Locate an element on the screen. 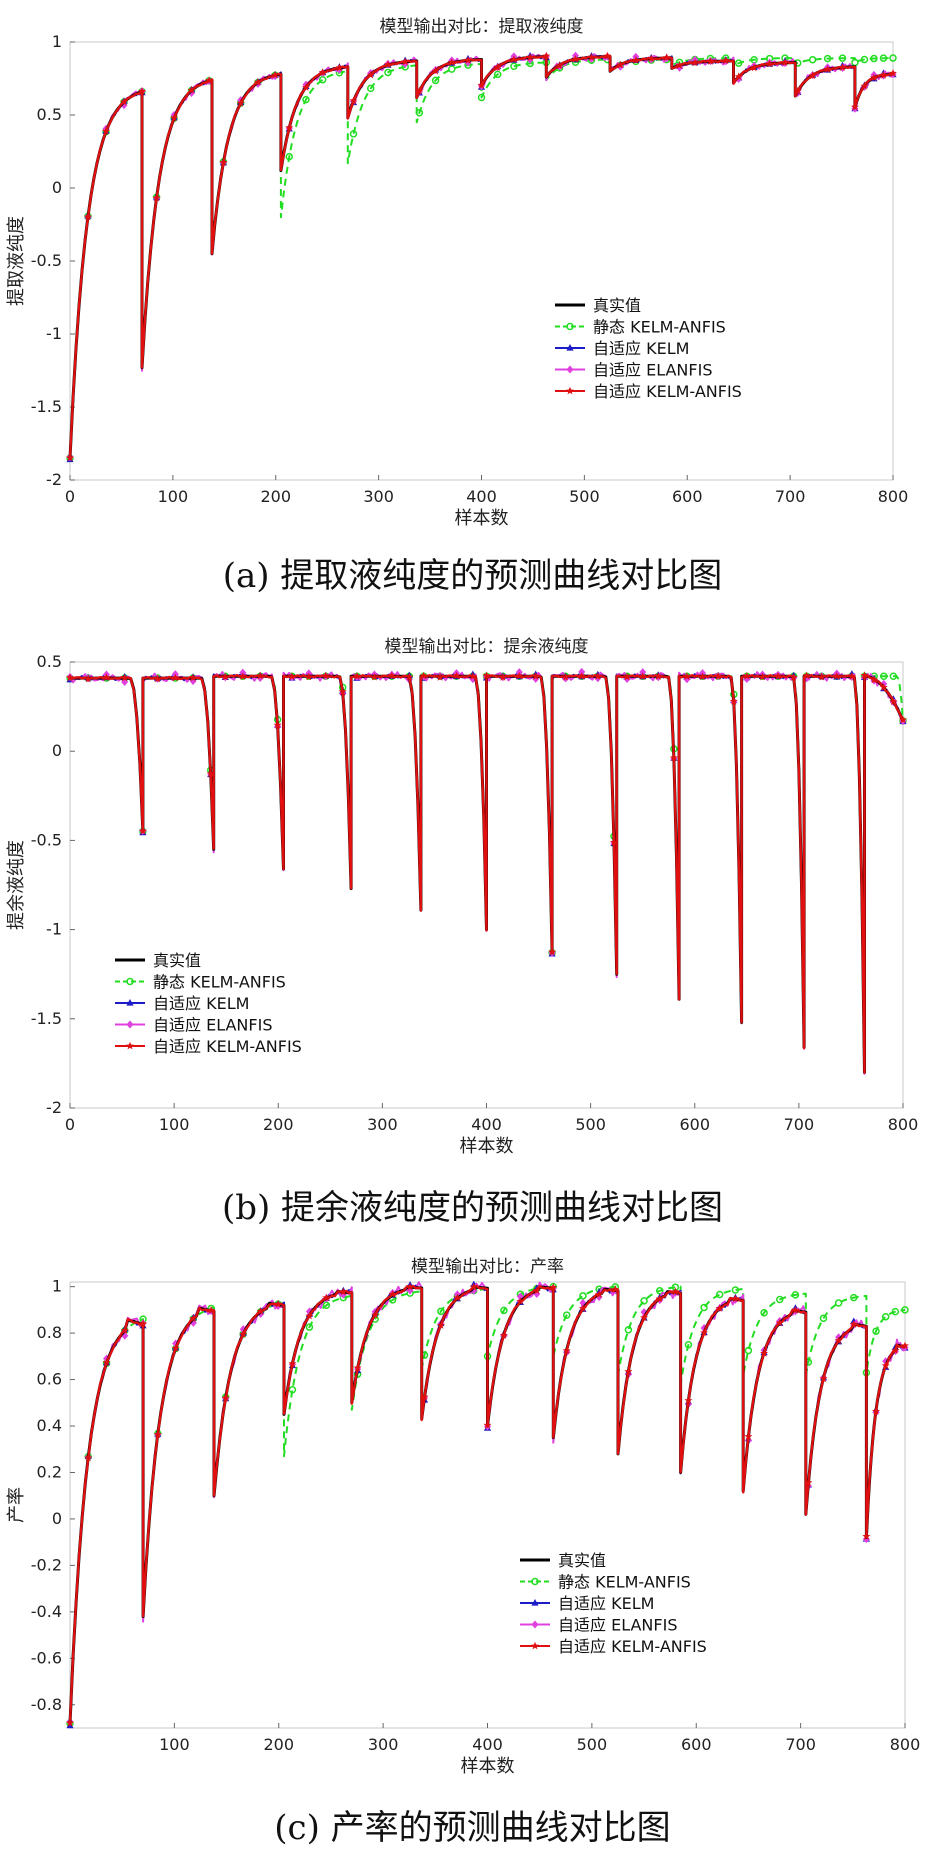 This screenshot has height=1860, width=945. x-tick-label: 500 is located at coordinates (592, 1744).